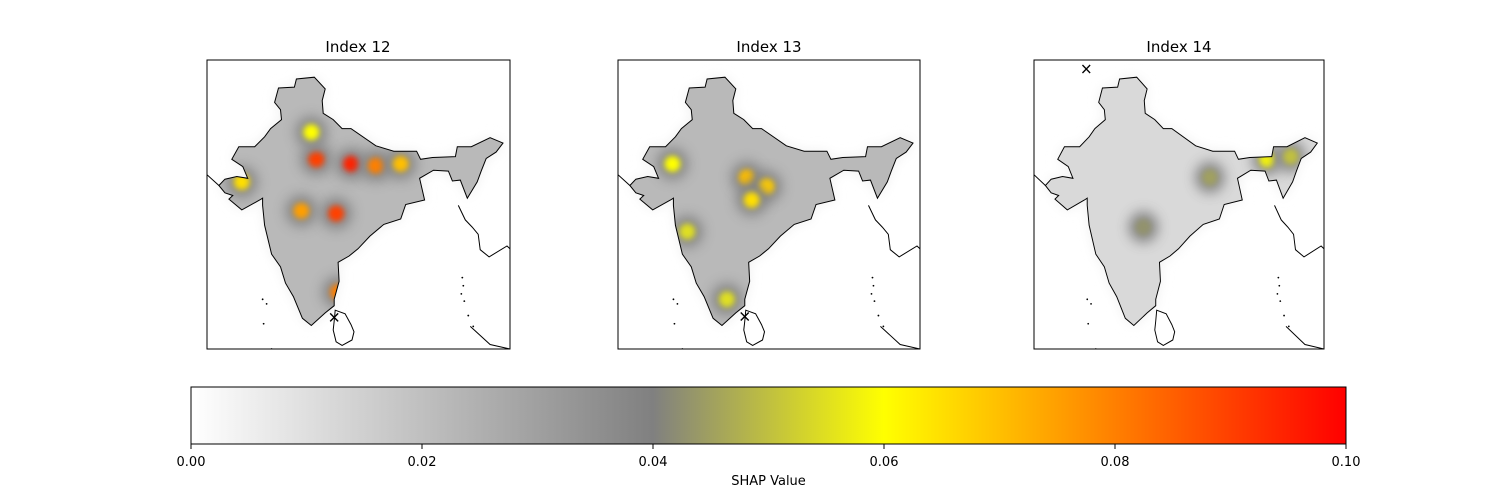 The height and width of the screenshot is (500, 1500). I want to click on colorbar-ticks: 0.00 0.02 0.04 0.06 0.08 0.10, so click(769, 457).